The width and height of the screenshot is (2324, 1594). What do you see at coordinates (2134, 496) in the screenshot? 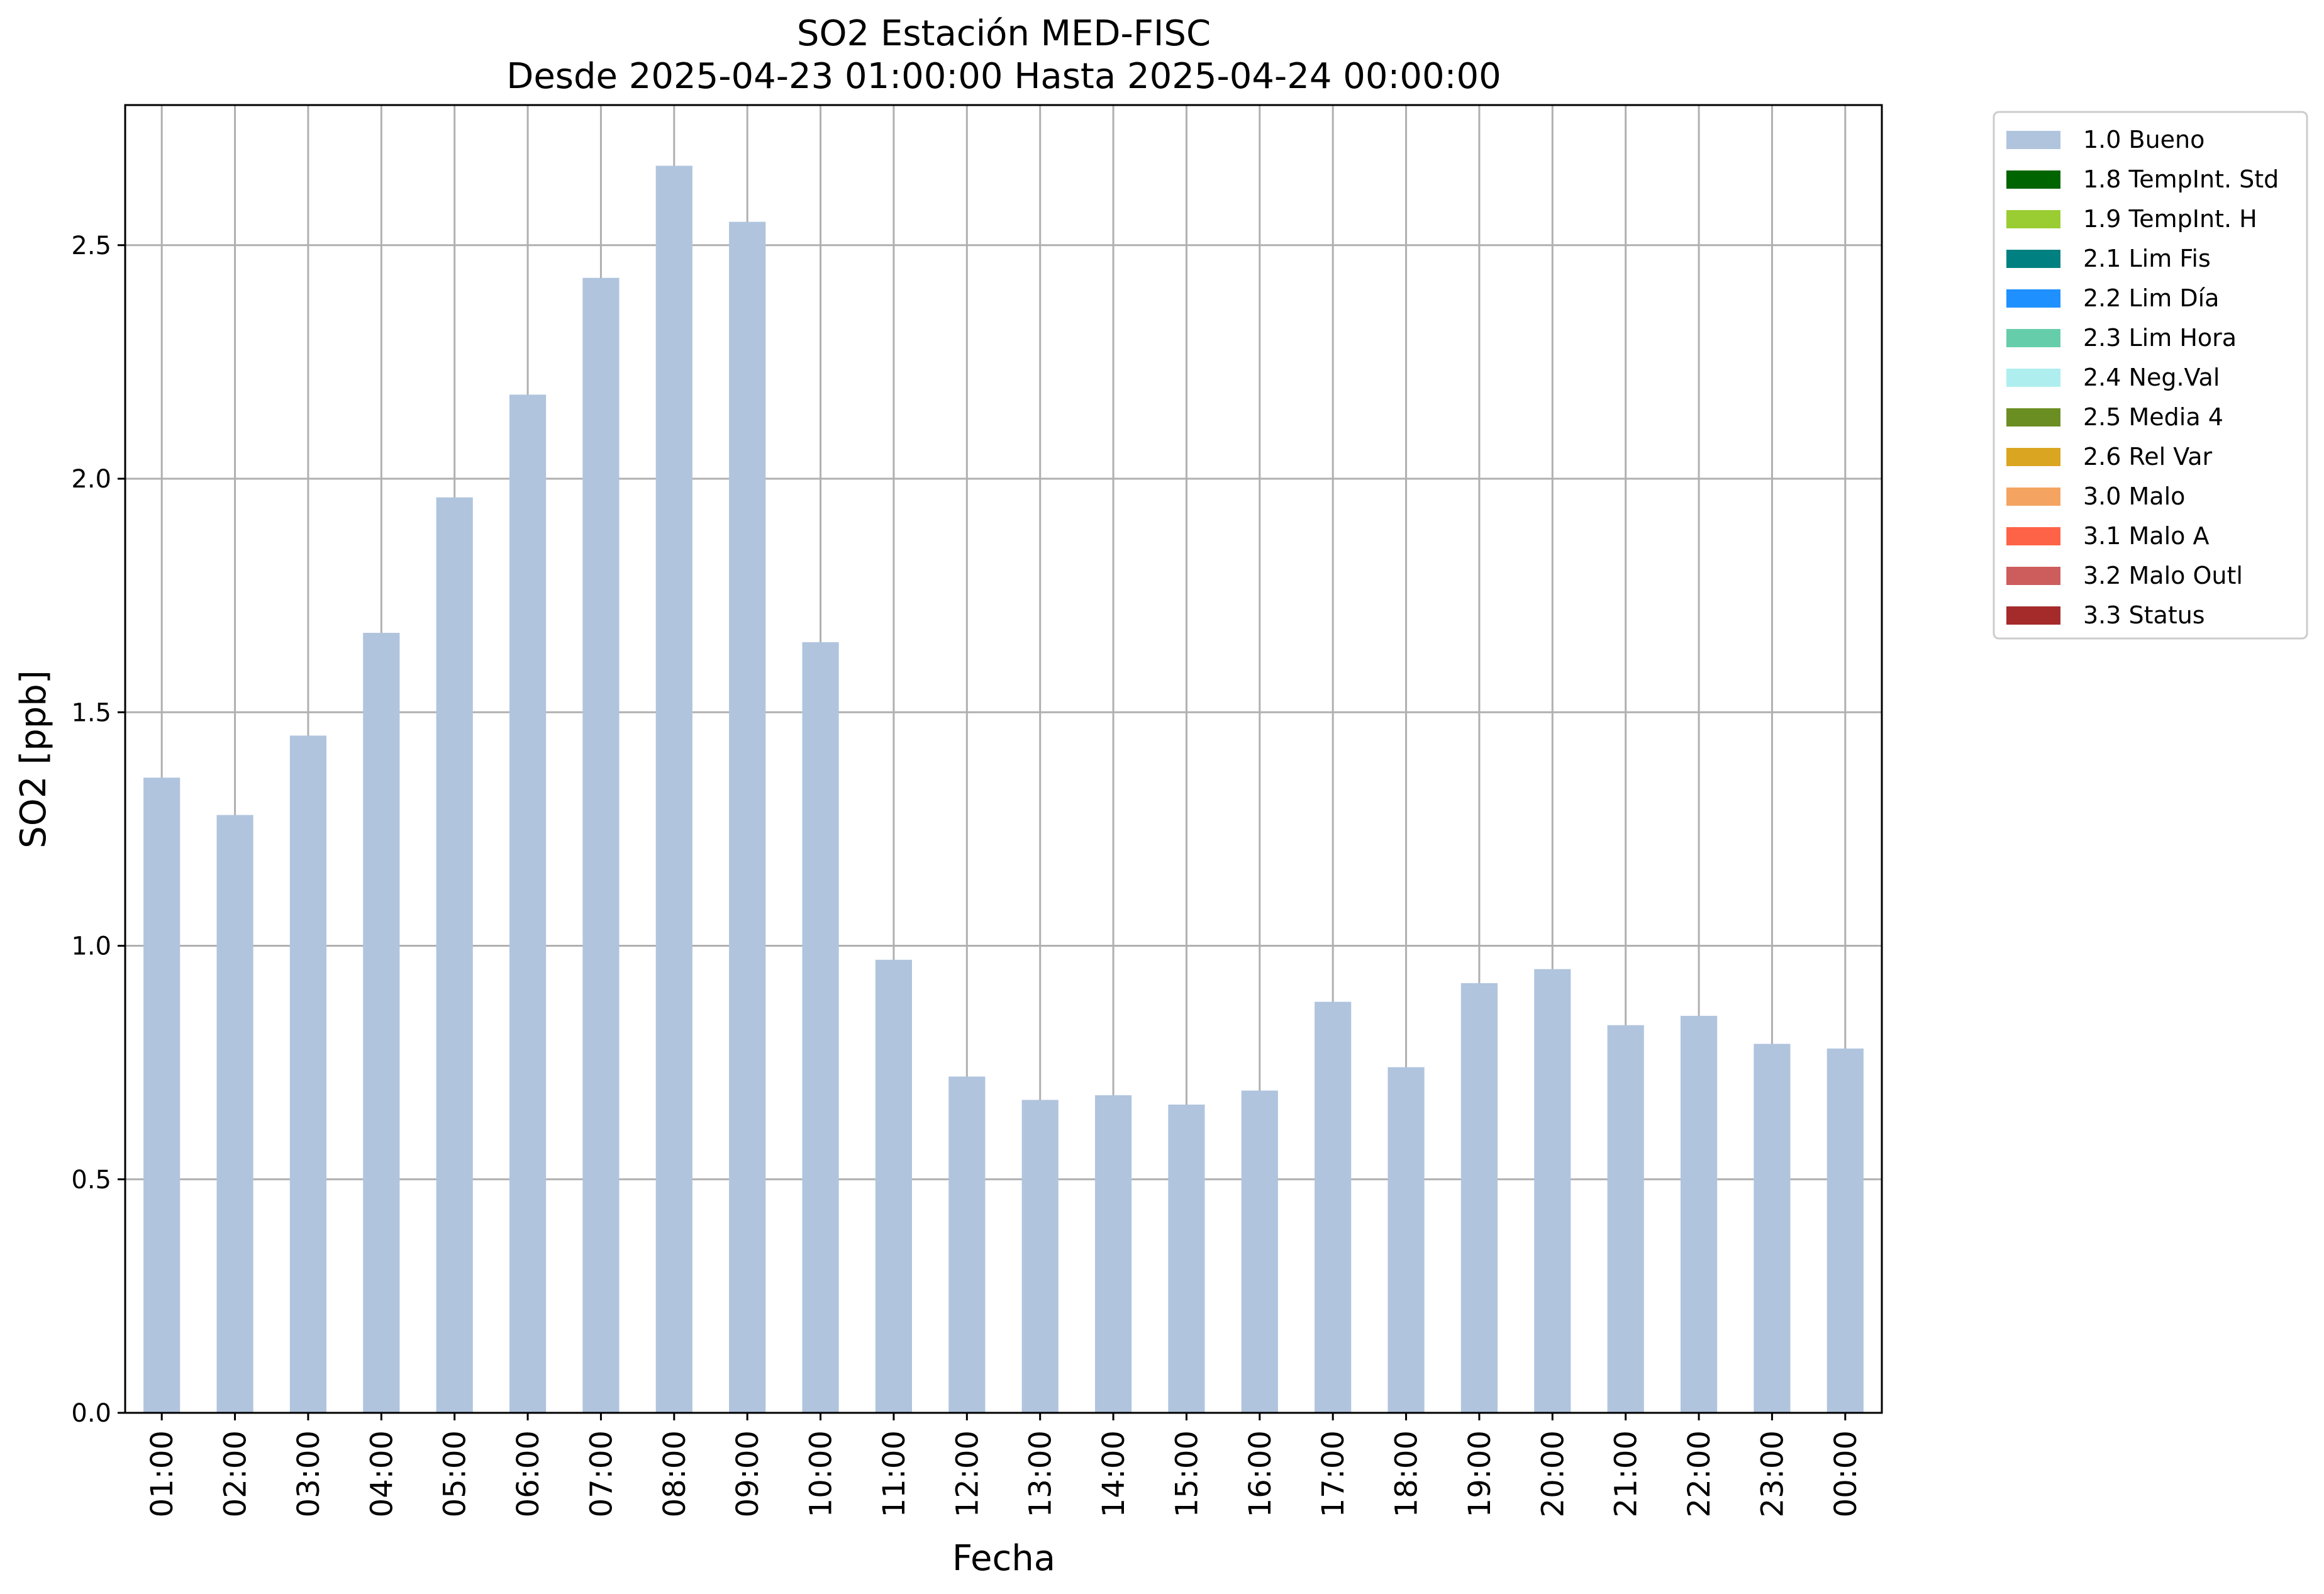
I see `legend-entry-label: 3.0 Malo` at bounding box center [2134, 496].